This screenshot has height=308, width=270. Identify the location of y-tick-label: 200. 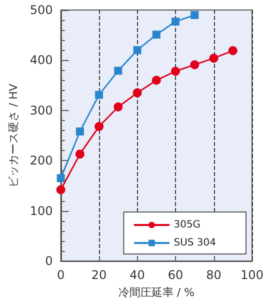
(41, 161).